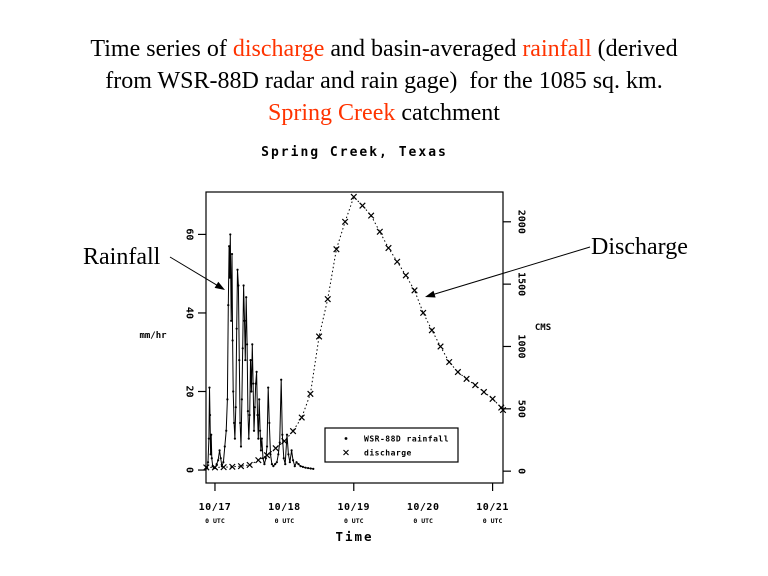  I want to click on series-line, so click(259, 352).